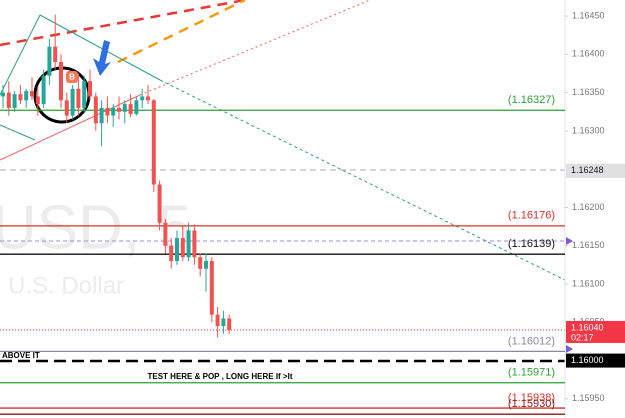 The image size is (625, 418). I want to click on arrow, so click(102, 58).